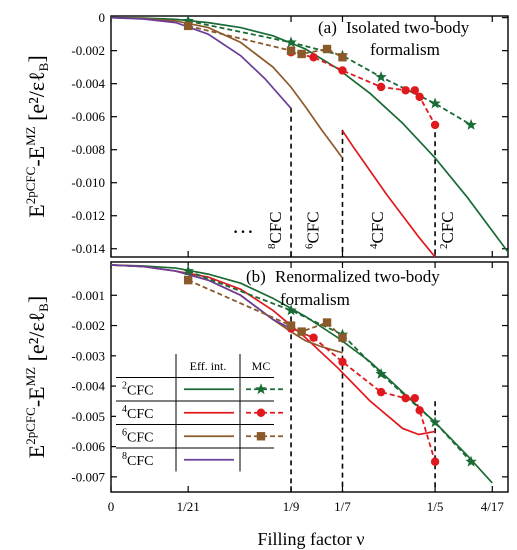 This screenshot has height=550, width=517. Describe the element at coordinates (137, 413) in the screenshot. I see `legend-row-label: 4CFC` at that location.